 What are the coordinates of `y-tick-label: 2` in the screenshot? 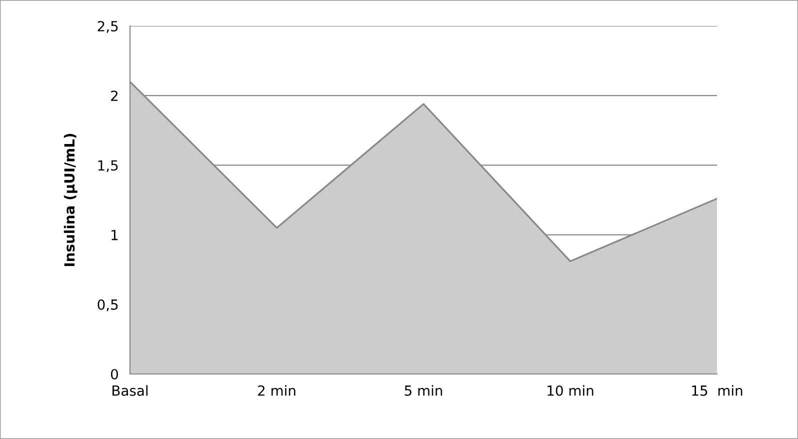 It's located at (114, 95).